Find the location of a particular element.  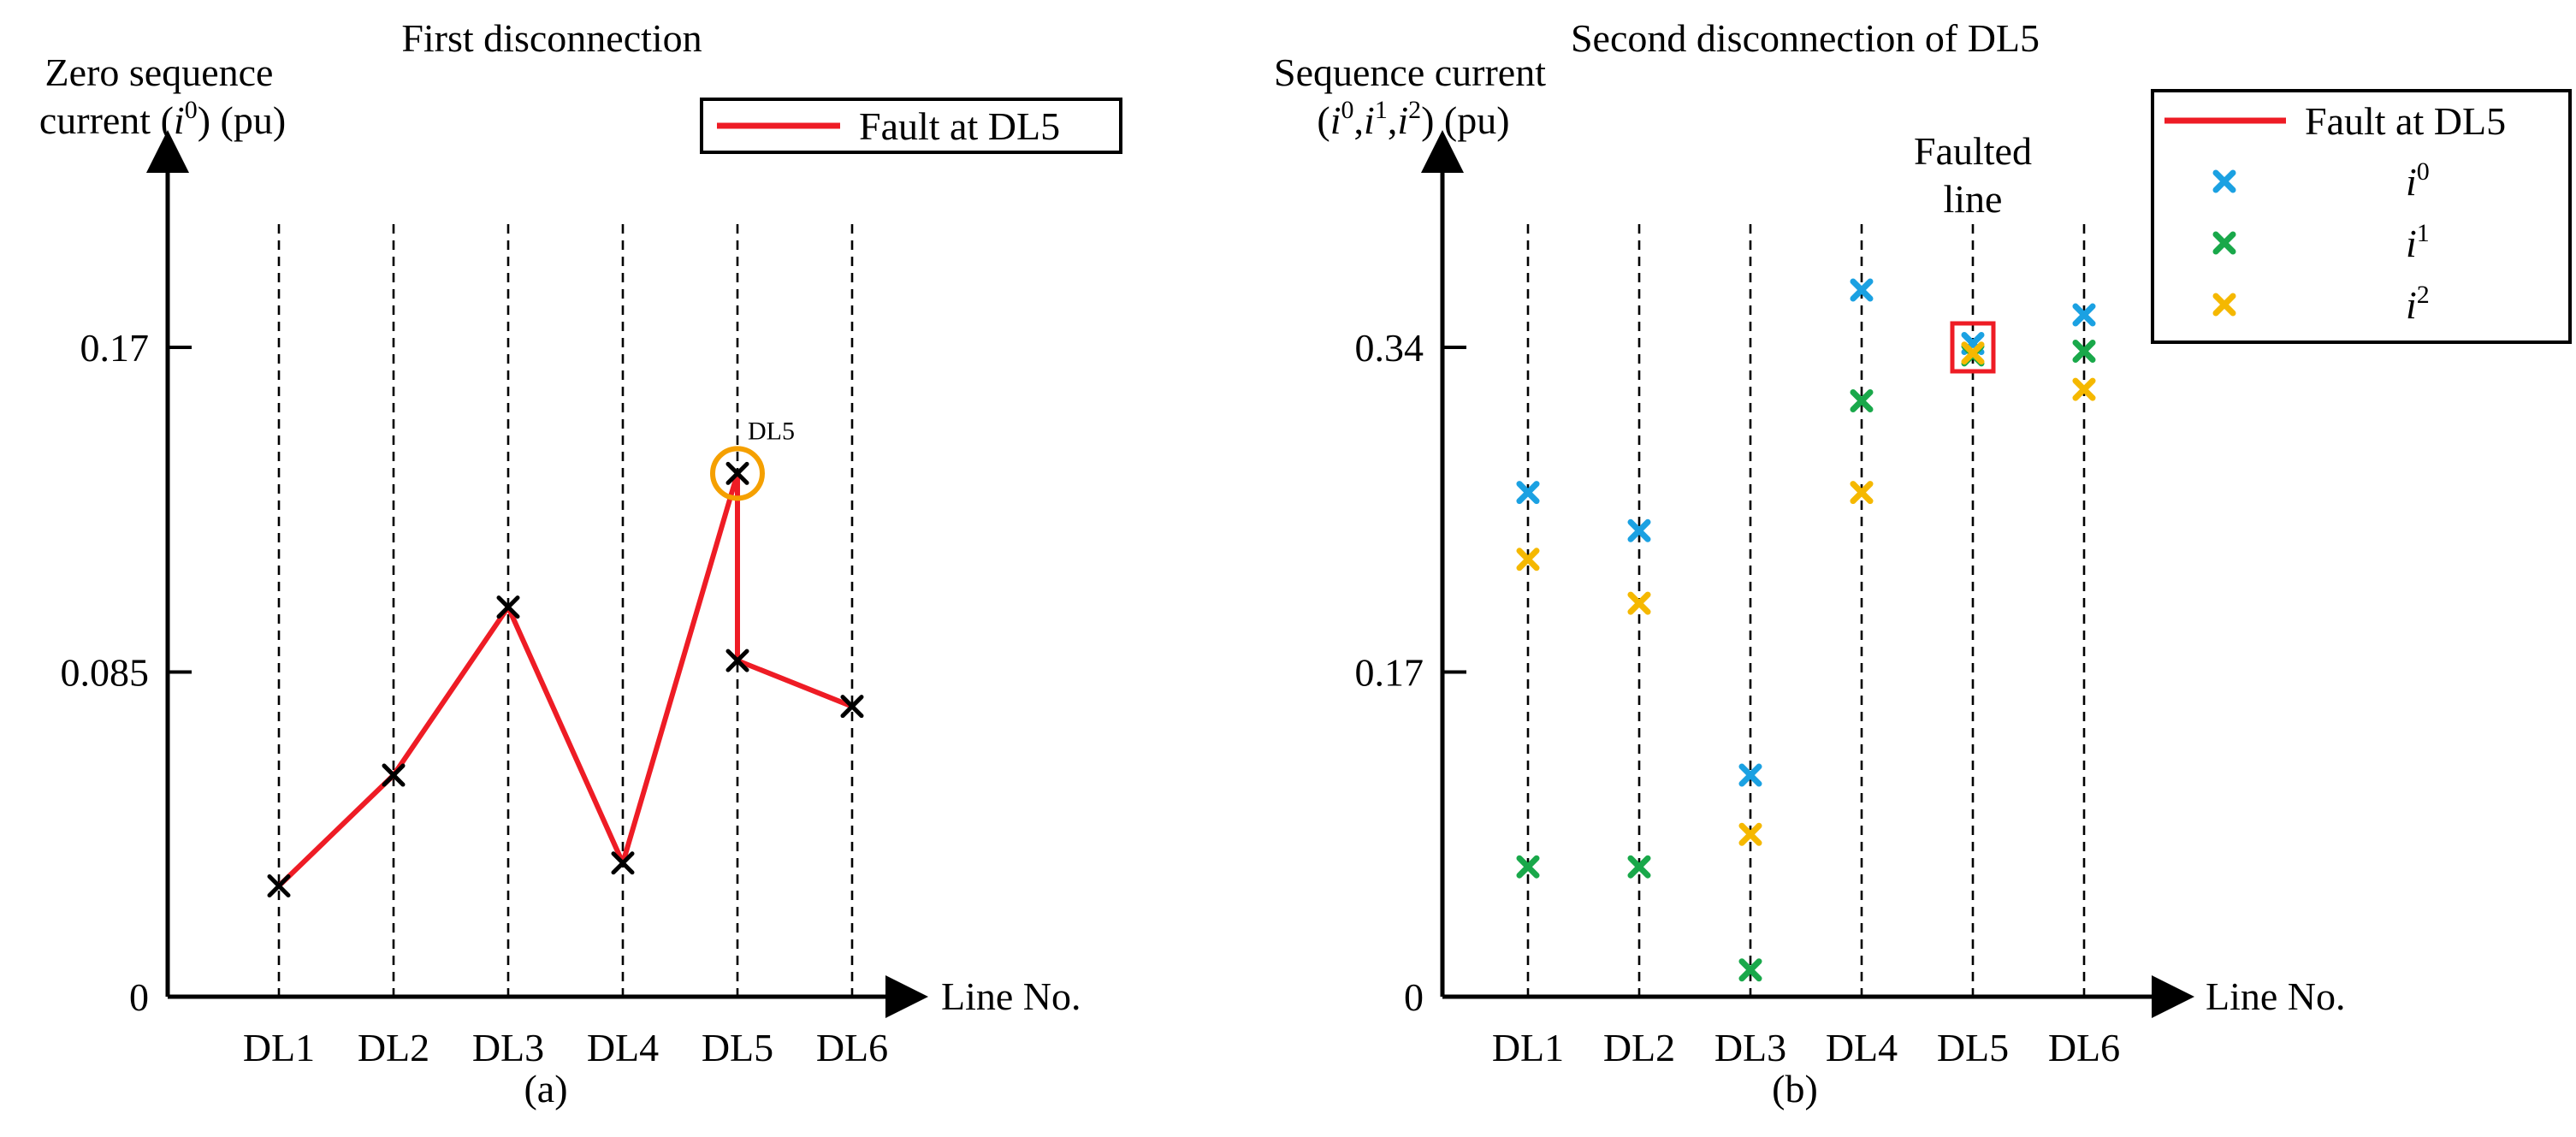

panel-b-category-guides is located at coordinates (1806, 610).